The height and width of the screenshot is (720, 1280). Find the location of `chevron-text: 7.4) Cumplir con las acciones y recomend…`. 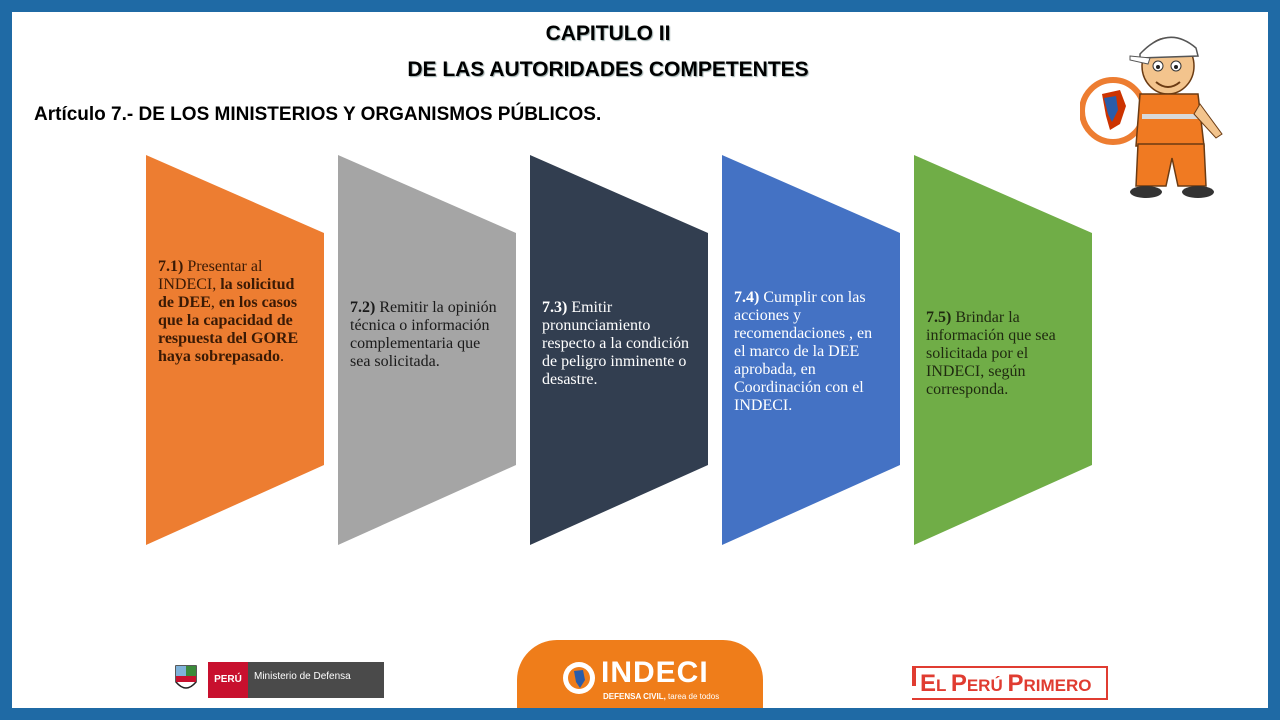

chevron-text: 7.4) Cumplir con las acciones y recomend… is located at coordinates (809, 352).